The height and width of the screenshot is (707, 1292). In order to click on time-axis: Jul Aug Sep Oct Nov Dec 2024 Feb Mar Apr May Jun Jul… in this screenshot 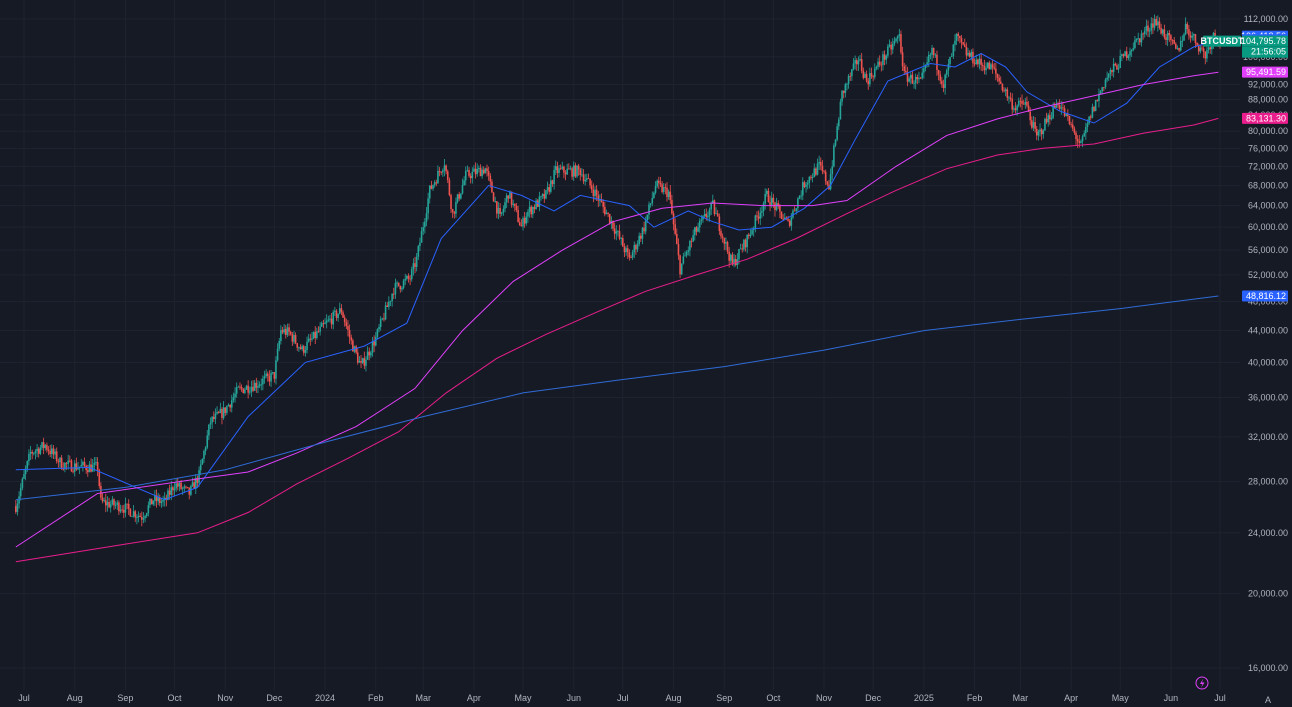, I will do `click(622, 698)`.